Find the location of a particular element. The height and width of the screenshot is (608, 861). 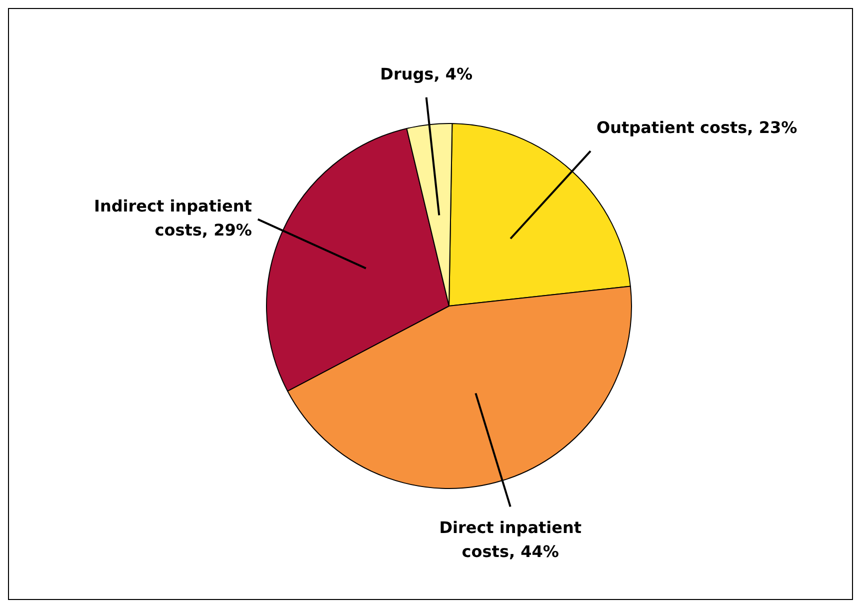

slice-label: Outpatient costs, 23% is located at coordinates (697, 128).